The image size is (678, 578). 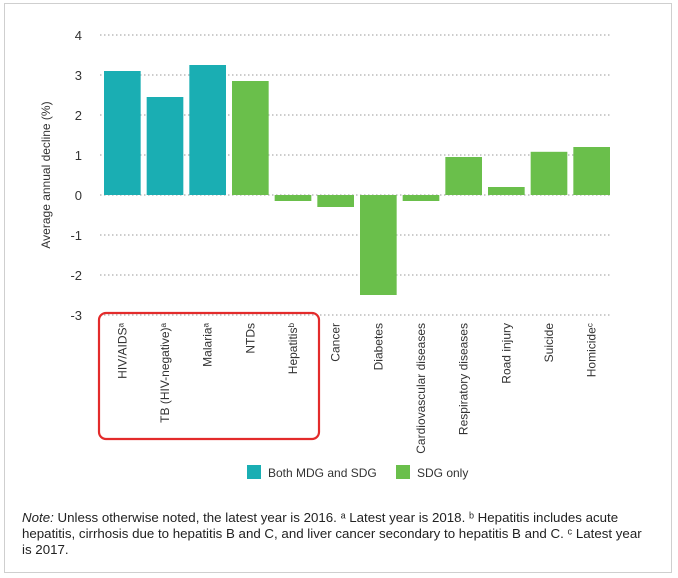 What do you see at coordinates (293, 349) in the screenshot?
I see `category-label: Hepatitisᵇ` at bounding box center [293, 349].